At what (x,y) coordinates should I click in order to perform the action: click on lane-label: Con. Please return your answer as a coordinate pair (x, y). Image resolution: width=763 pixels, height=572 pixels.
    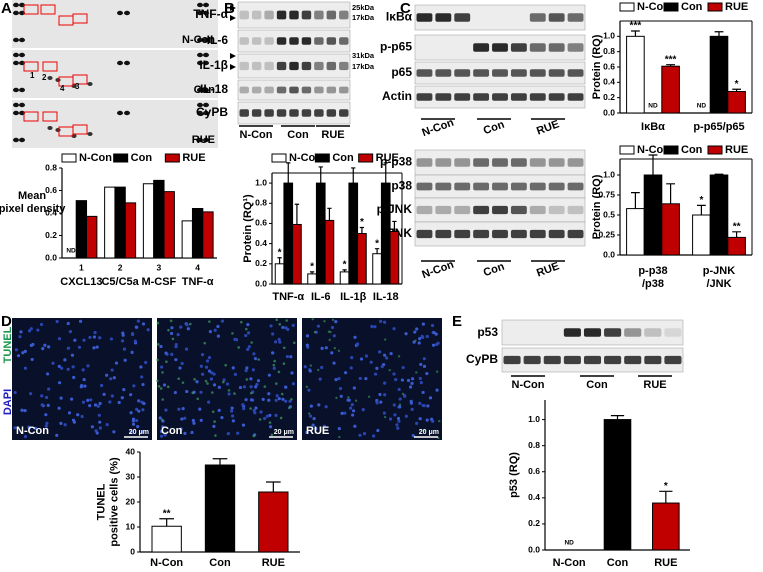
    Looking at the image, I should click on (298, 135).